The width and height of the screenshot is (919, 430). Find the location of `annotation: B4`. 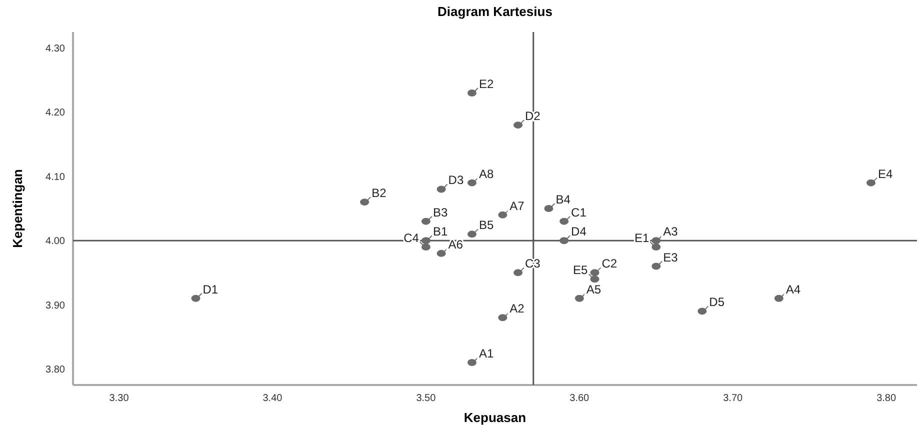

annotation: B4 is located at coordinates (563, 199).